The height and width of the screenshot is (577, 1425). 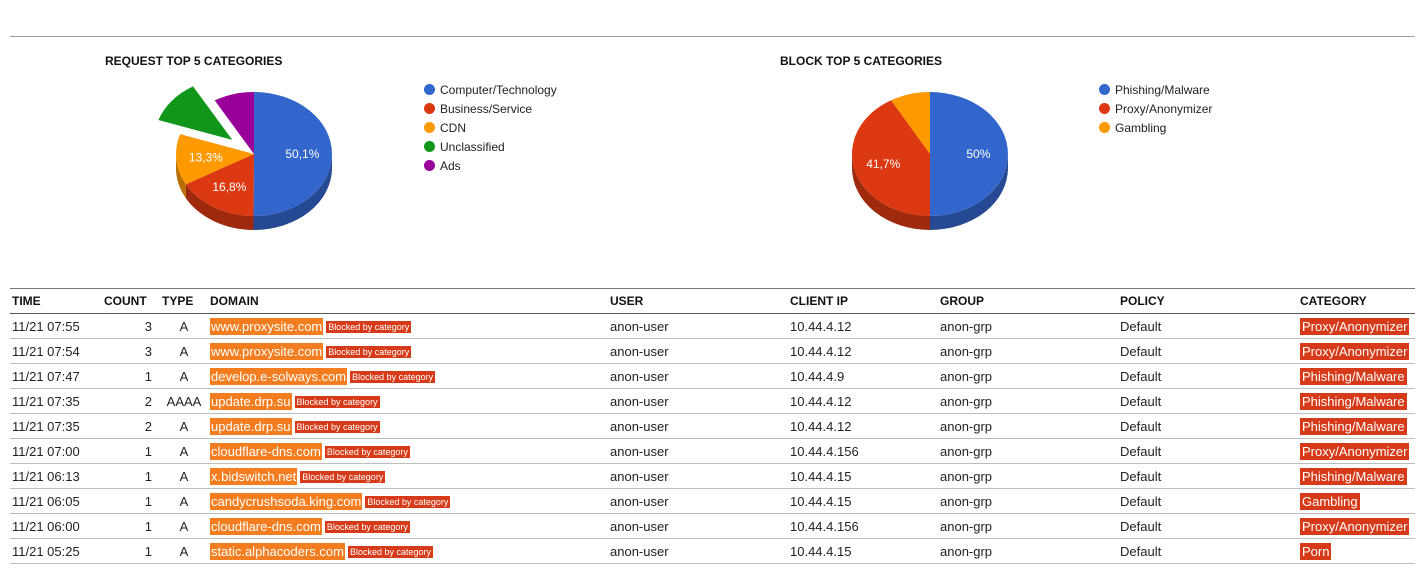 What do you see at coordinates (1155, 128) in the screenshot?
I see `legend-item: Gambling` at bounding box center [1155, 128].